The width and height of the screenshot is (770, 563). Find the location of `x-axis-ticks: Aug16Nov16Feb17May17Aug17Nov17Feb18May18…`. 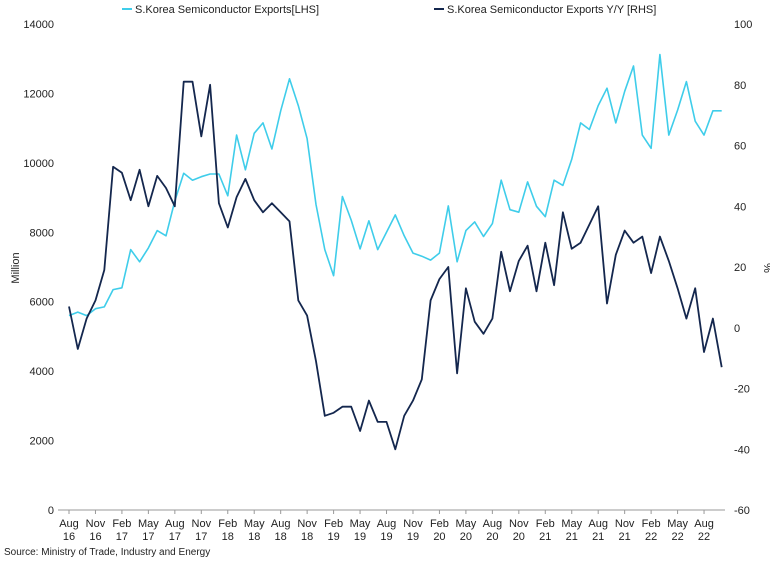

x-axis-ticks: Aug16Nov16Feb17May17Aug17Nov17Feb18May18… is located at coordinates (386, 526).